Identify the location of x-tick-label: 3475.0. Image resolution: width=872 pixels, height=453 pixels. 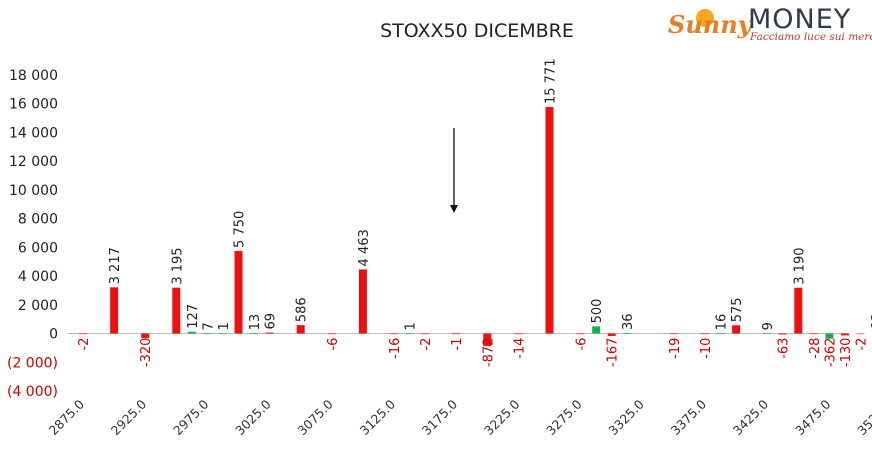
(813, 417).